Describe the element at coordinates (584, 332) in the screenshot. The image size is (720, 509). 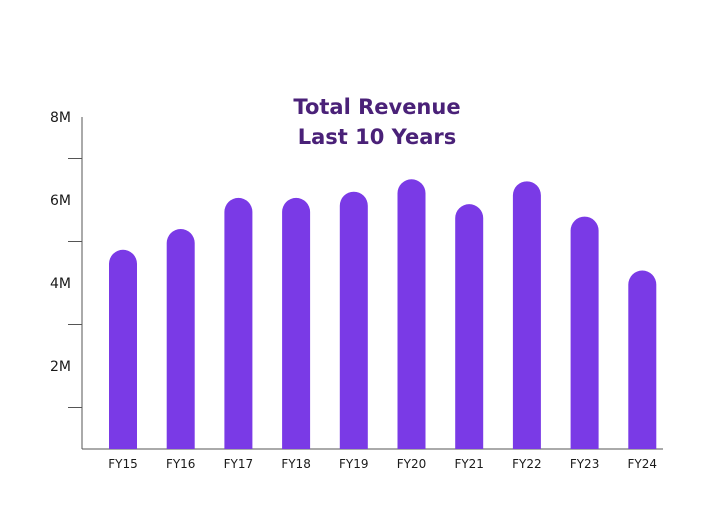
I see `bar-fy23` at that location.